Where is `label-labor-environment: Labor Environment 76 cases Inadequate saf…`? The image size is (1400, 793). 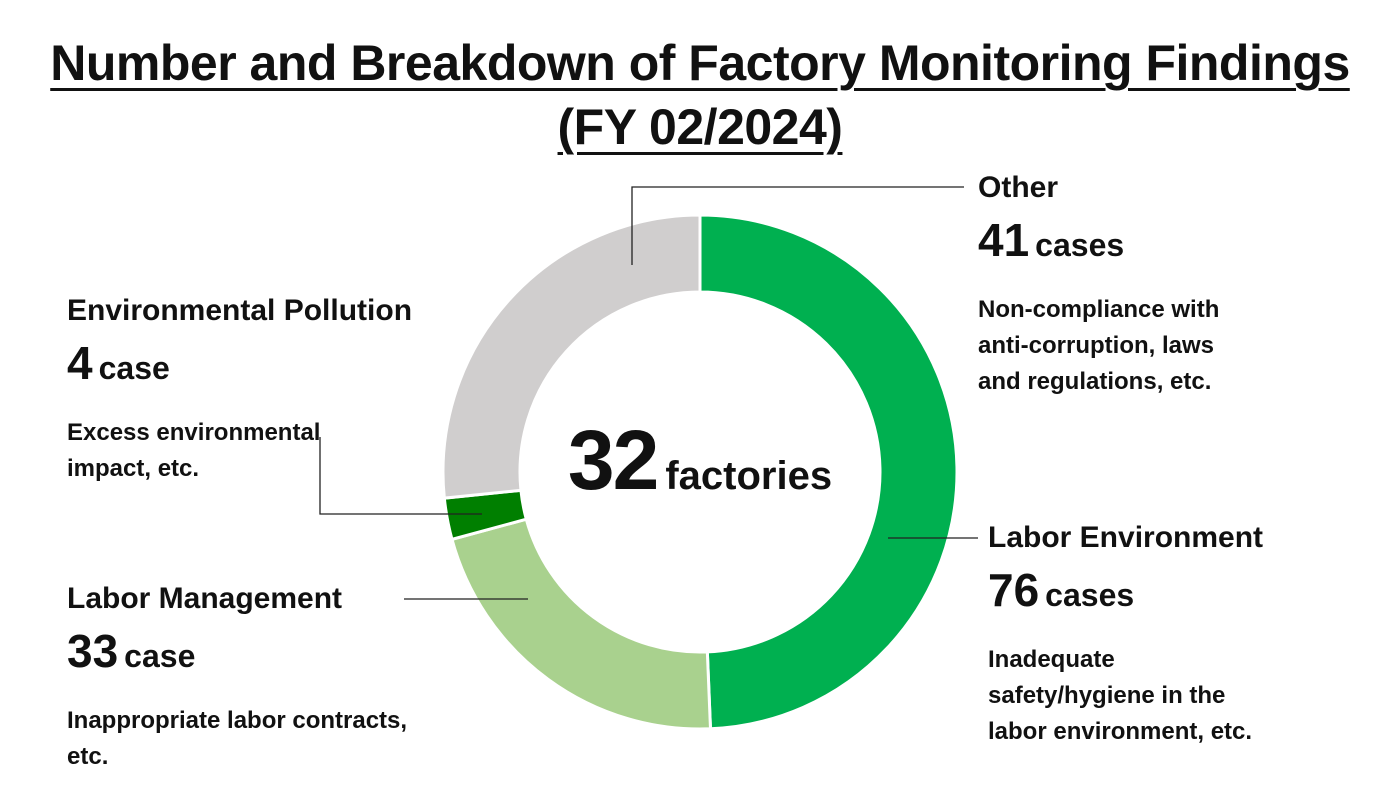
label-labor-environment: Labor Environment 76 cases Inadequate saf… is located at coordinates (1188, 635).